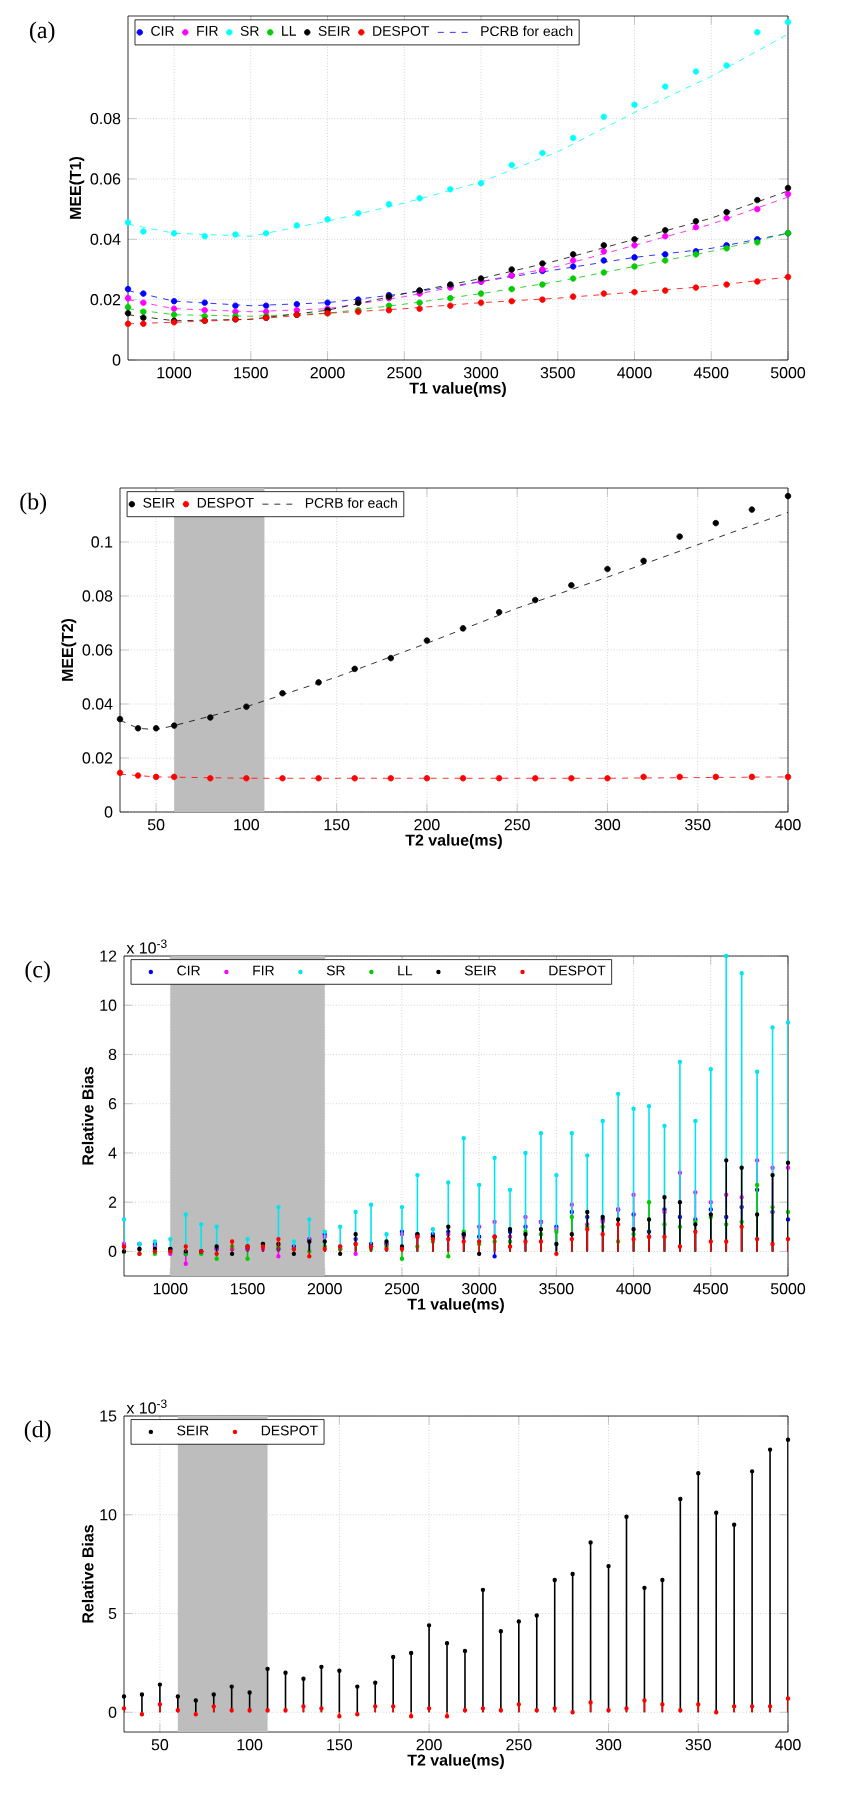  I want to click on chart-title: (a), so click(42, 32).